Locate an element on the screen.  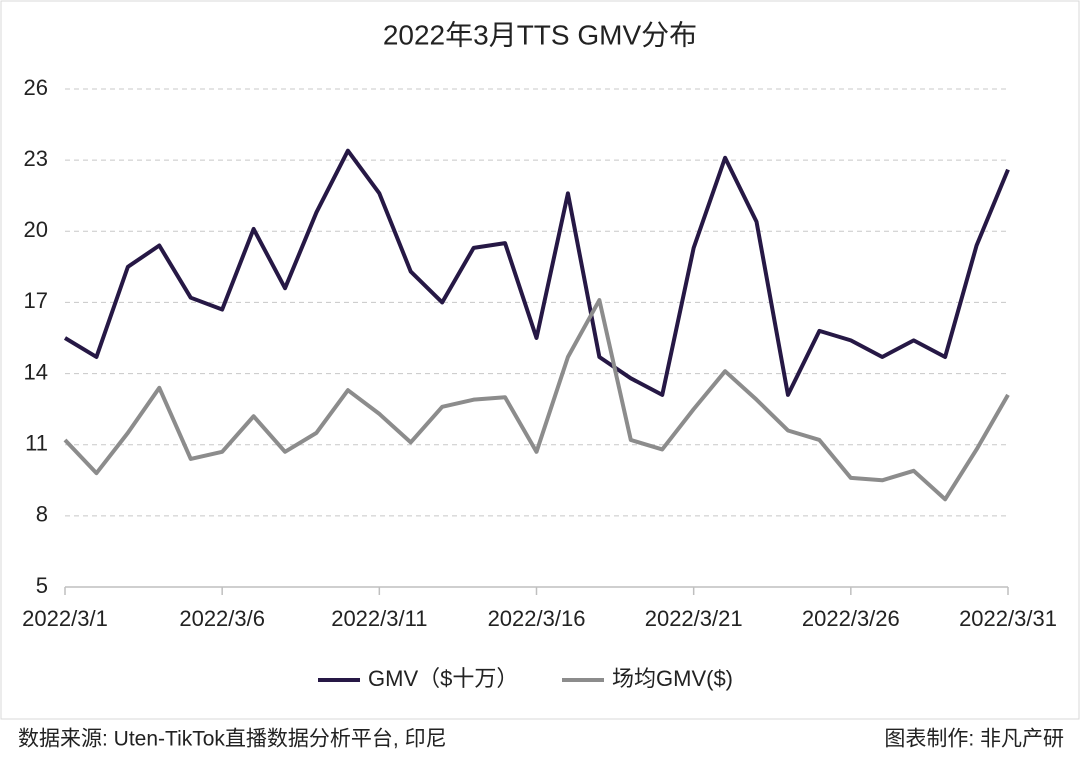
y-tick-label: 14 is located at coordinates (36, 371).